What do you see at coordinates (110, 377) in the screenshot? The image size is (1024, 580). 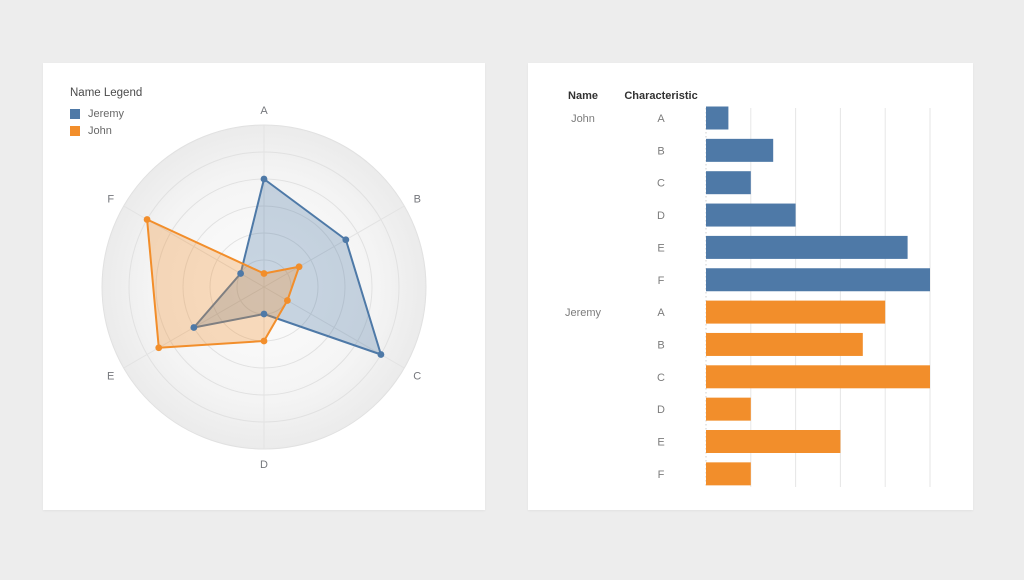 I see `radar-axis-label-e: E` at bounding box center [110, 377].